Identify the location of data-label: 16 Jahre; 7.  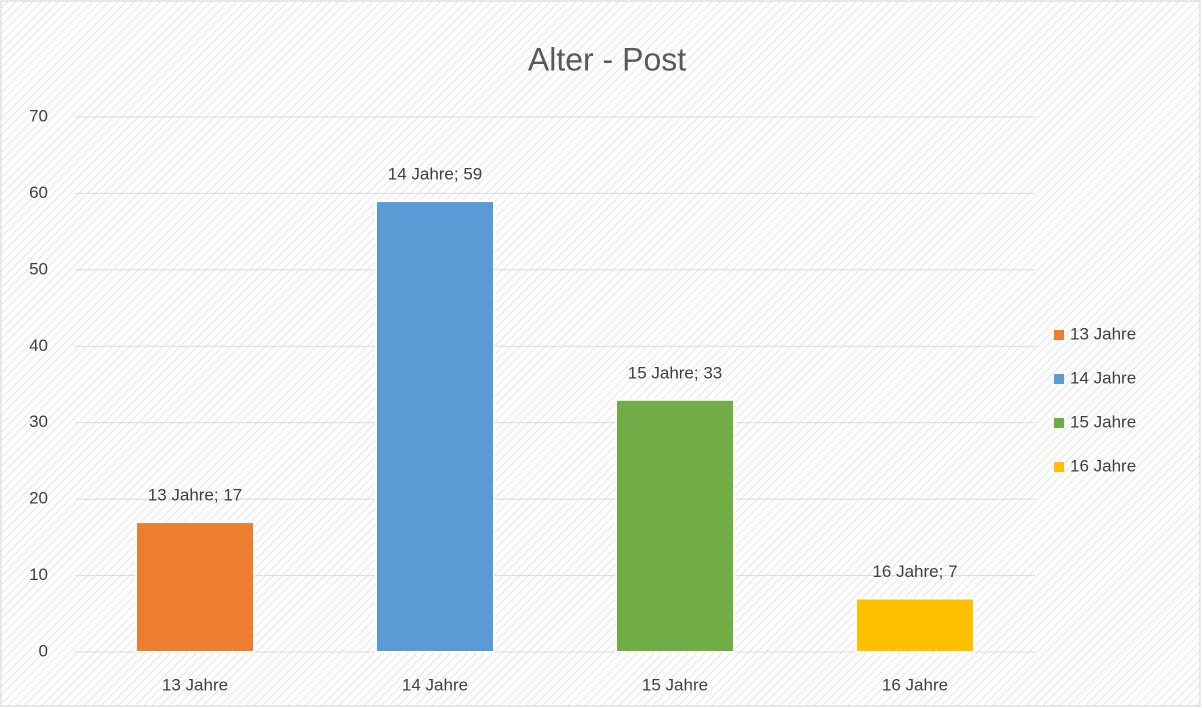
(914, 571).